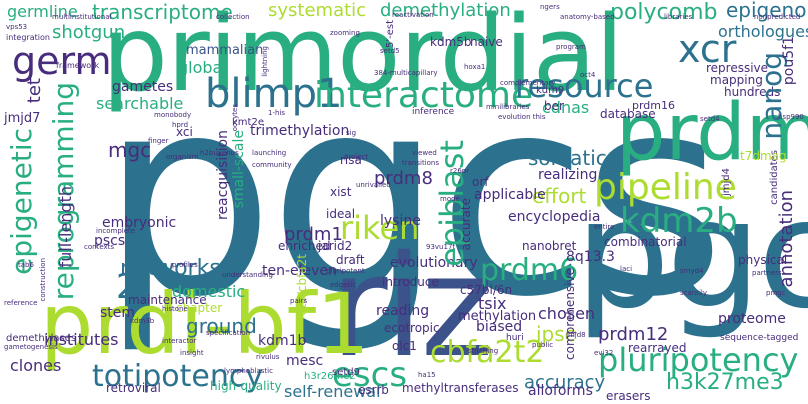 The height and width of the screenshot is (404, 808). What do you see at coordinates (185, 265) in the screenshot?
I see `word-profiles: profiles` at bounding box center [185, 265].